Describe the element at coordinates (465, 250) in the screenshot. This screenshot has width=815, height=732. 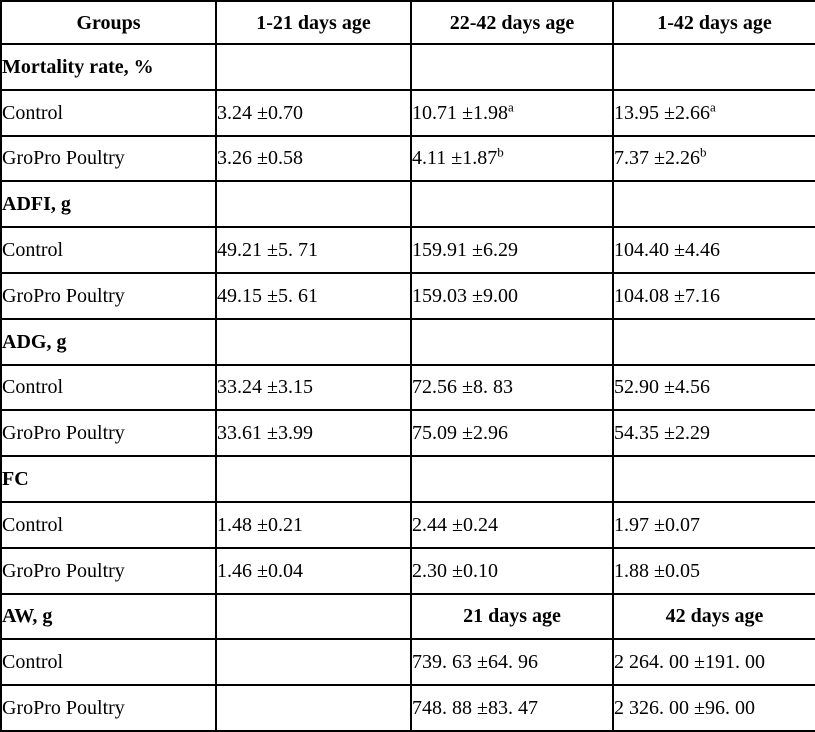
I see `value-text: 159.91 ±6.29` at that location.